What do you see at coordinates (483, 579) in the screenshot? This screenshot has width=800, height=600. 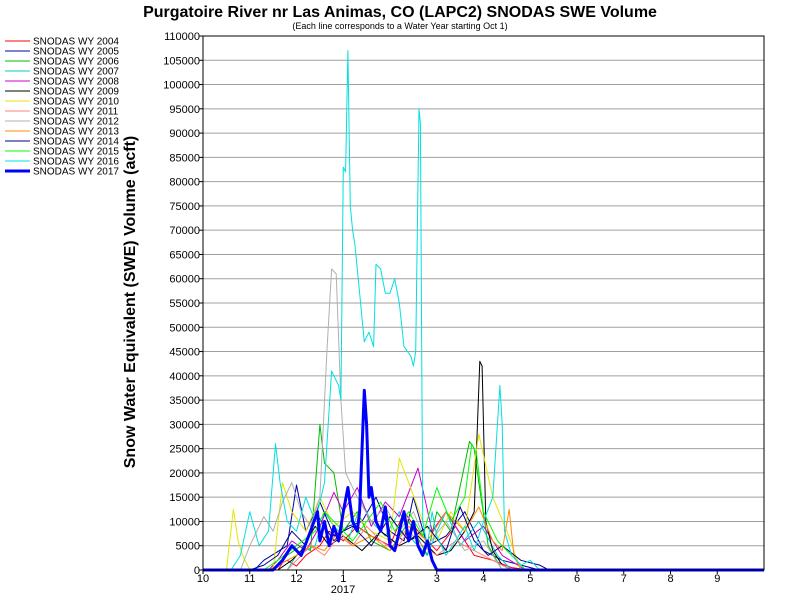 I see `x-tick-label: 4` at bounding box center [483, 579].